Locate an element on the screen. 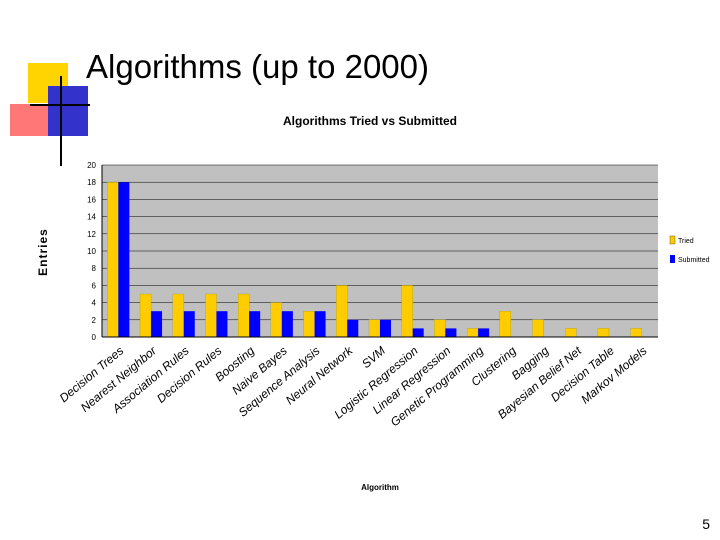 The width and height of the screenshot is (720, 540). legend-label-submitted: Submitted is located at coordinates (694, 260).